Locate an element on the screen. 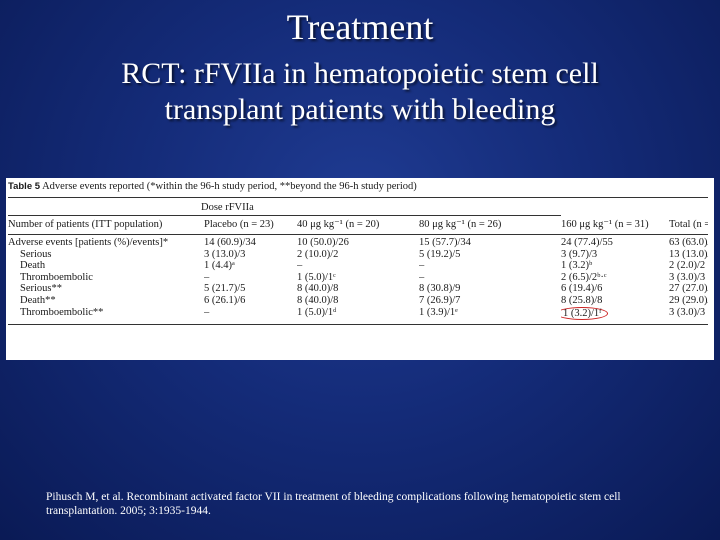  slide-title: Treatment is located at coordinates (360, 27).